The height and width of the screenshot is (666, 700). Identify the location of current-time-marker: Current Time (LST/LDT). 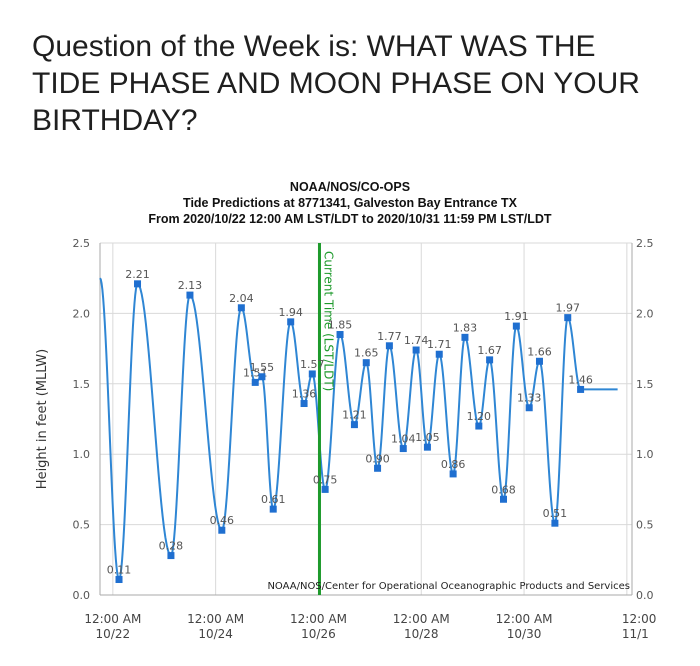
(326, 419).